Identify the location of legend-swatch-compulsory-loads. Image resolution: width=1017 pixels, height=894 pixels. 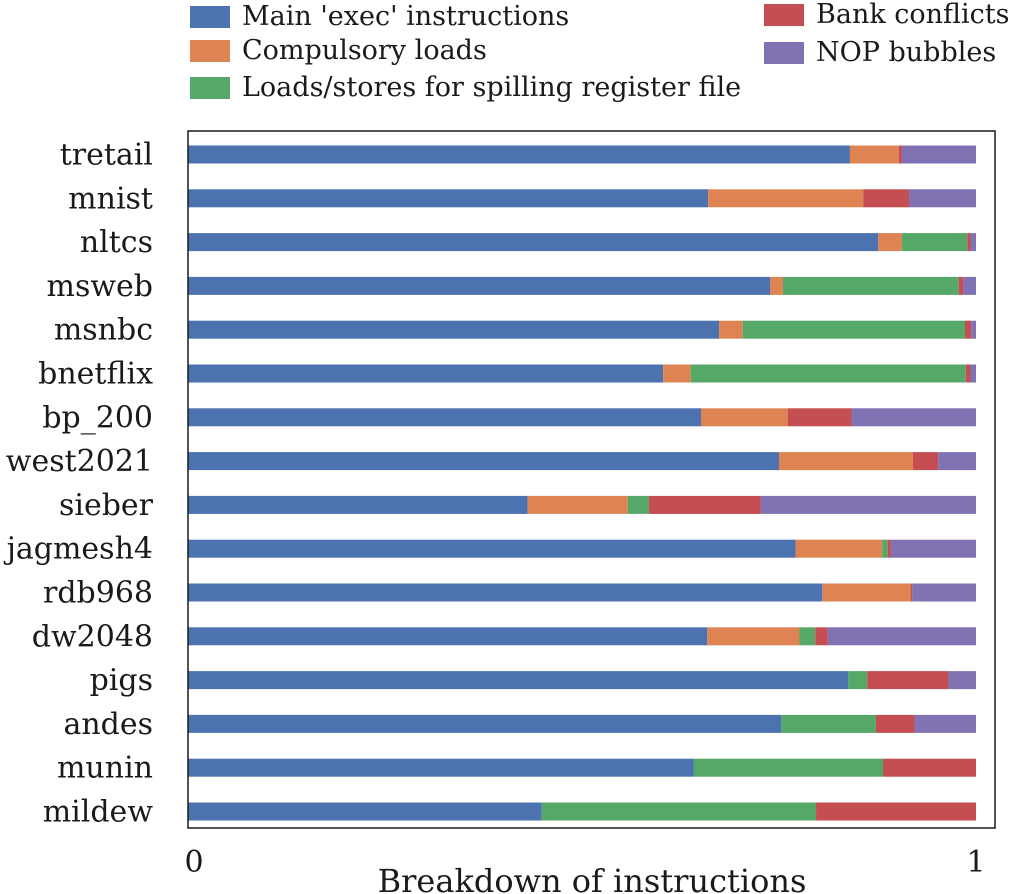
(210, 51).